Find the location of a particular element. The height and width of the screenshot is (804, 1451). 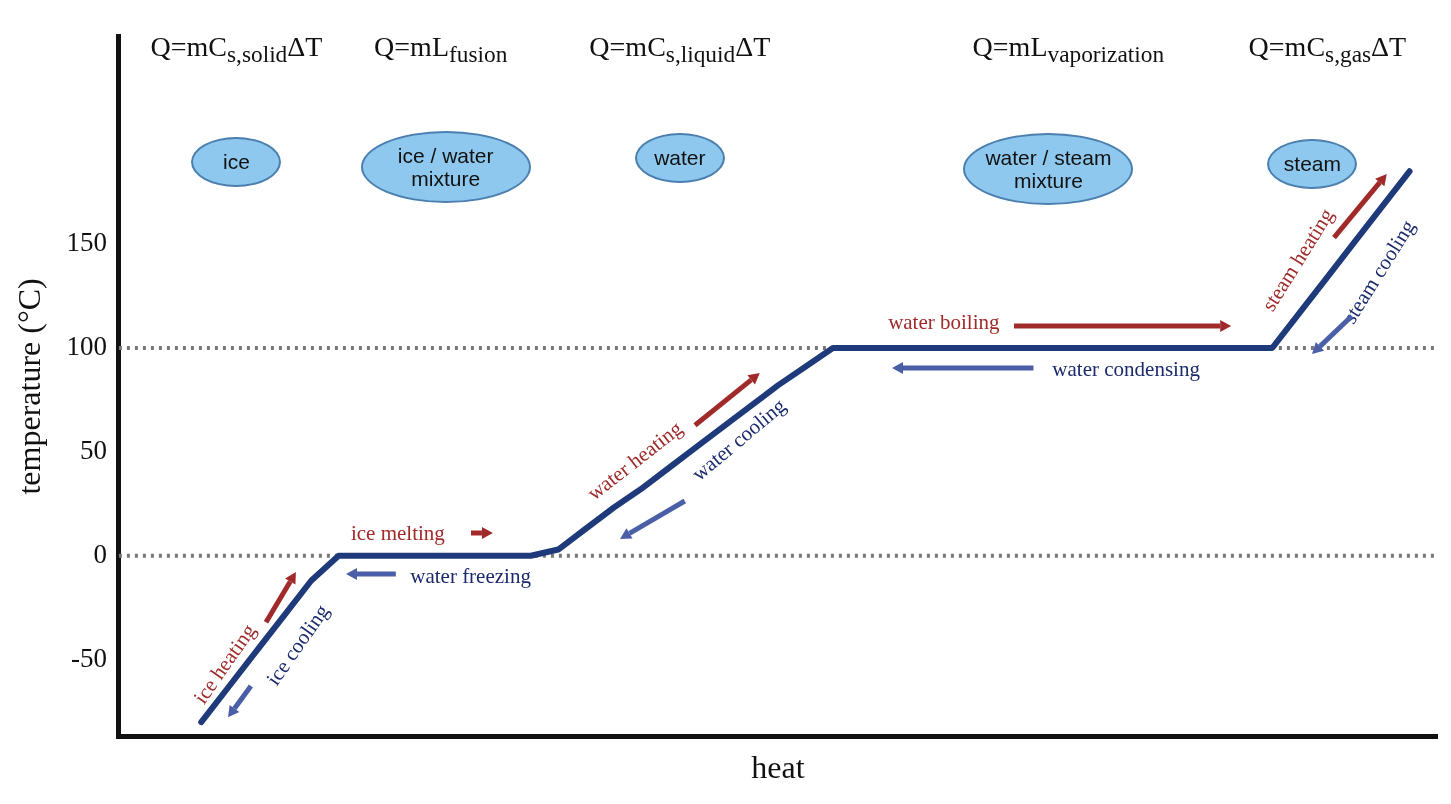

annotation: Q=mC$_{s,gas}$ΔT is located at coordinates (1327, 50).